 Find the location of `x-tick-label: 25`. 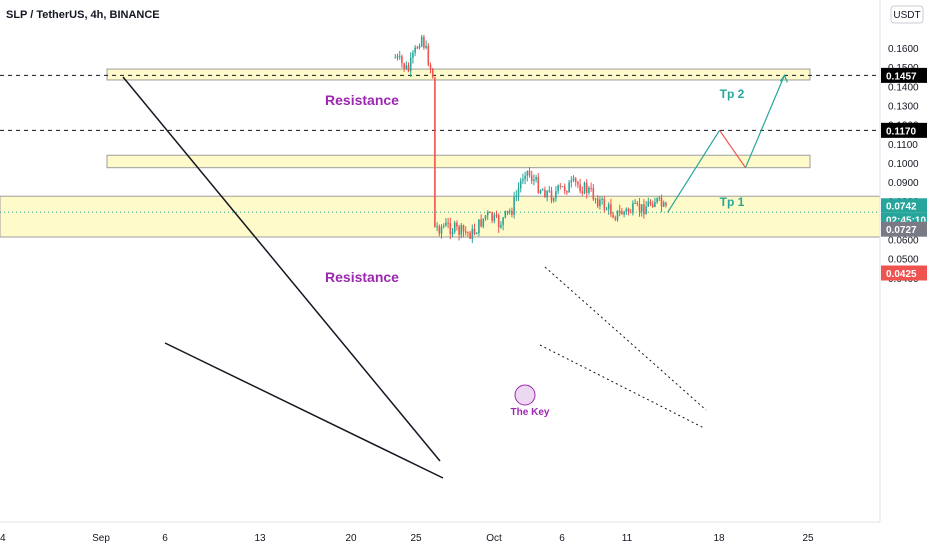

x-tick-label: 25 is located at coordinates (416, 538).